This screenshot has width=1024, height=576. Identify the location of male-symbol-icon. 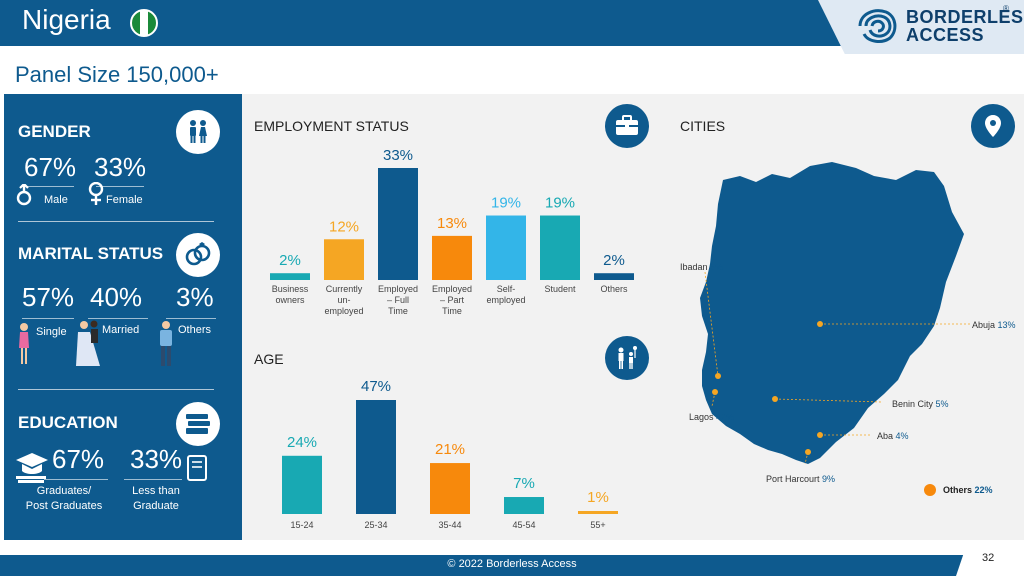
(24, 195).